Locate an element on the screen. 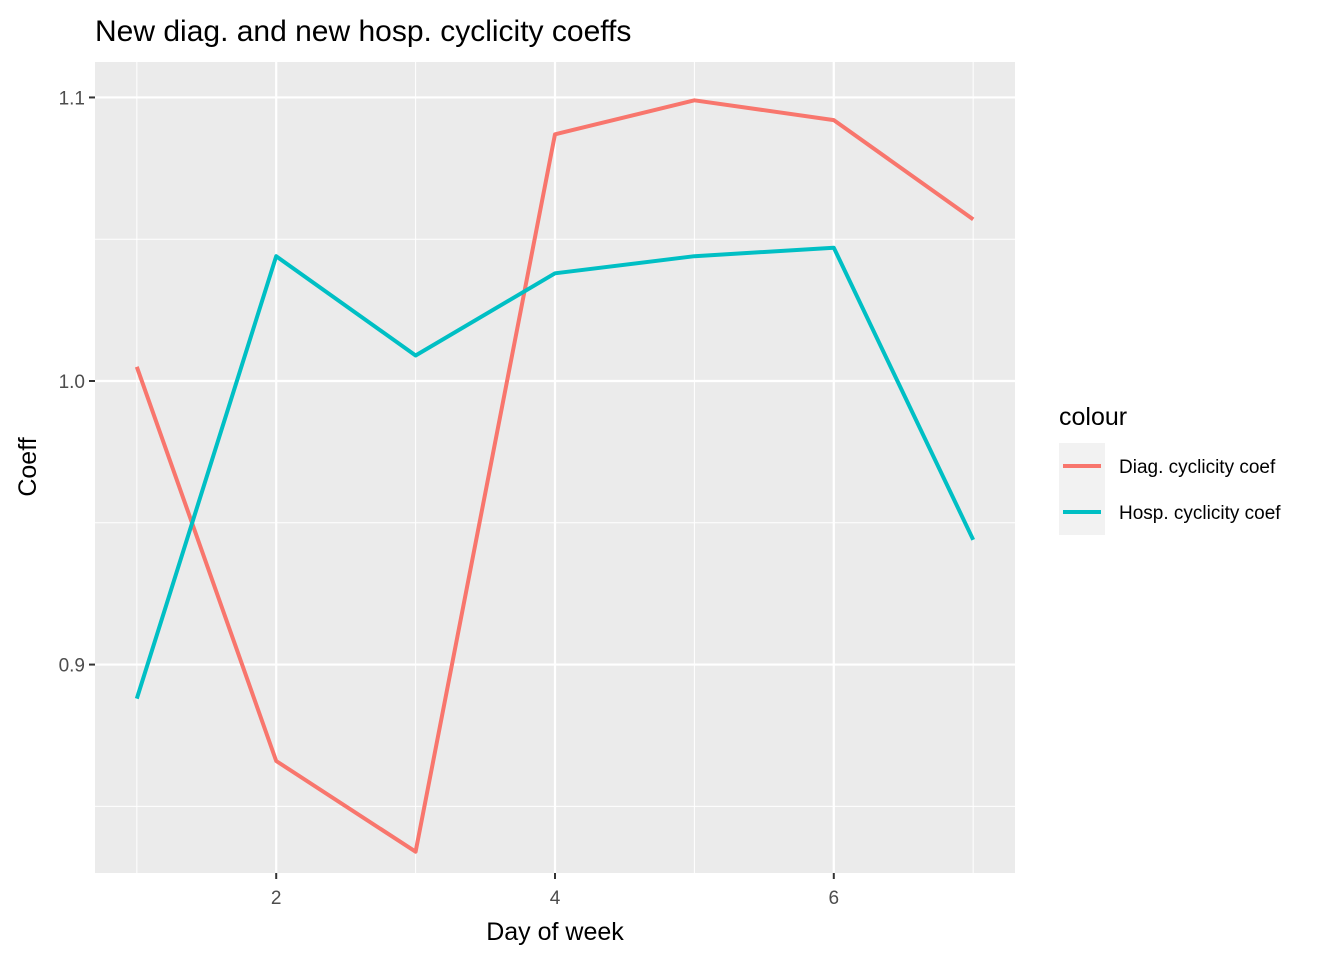 The height and width of the screenshot is (960, 1344). y-tick-label: 1.1 is located at coordinates (72, 98).